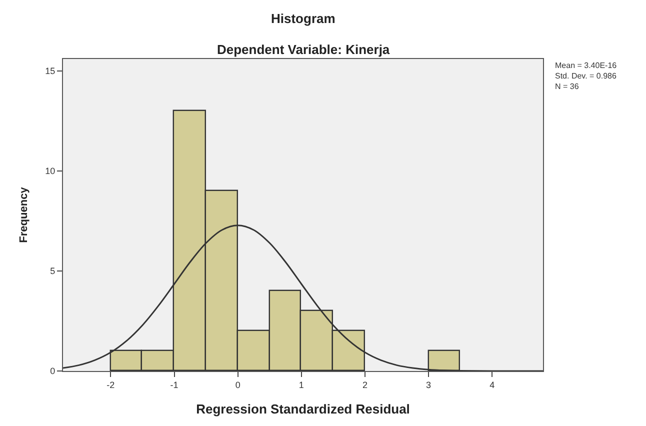  What do you see at coordinates (586, 76) in the screenshot?
I see `text: Mean = 3.40E-16 Std. Dev. = 0.986 N = 36` at bounding box center [586, 76].